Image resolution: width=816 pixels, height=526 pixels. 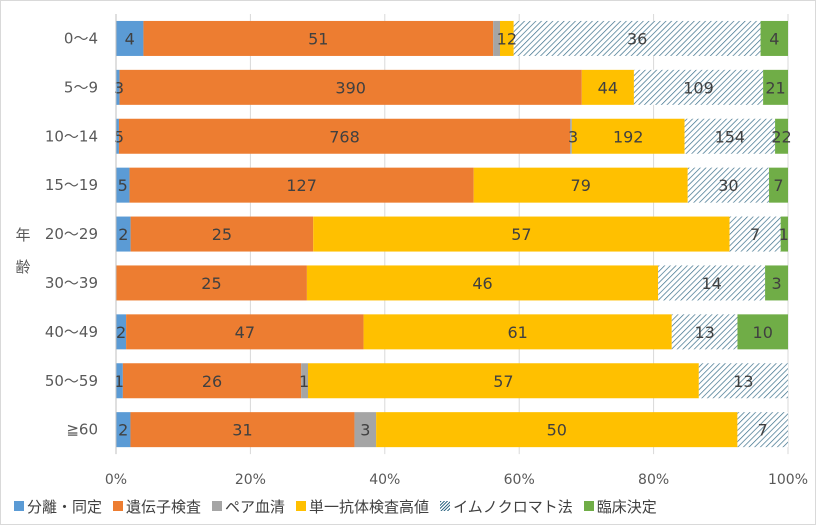 I want to click on legend-label: 分離・同定, so click(x=65, y=506).